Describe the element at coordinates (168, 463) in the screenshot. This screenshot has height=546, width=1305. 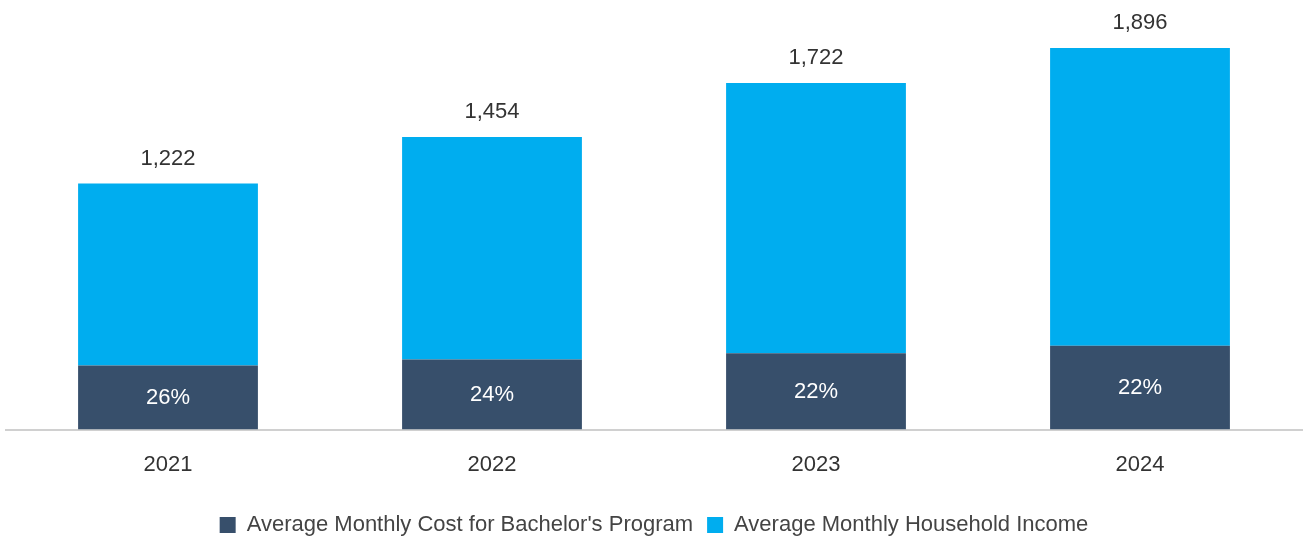
I see `x-tick-label: 2021` at that location.